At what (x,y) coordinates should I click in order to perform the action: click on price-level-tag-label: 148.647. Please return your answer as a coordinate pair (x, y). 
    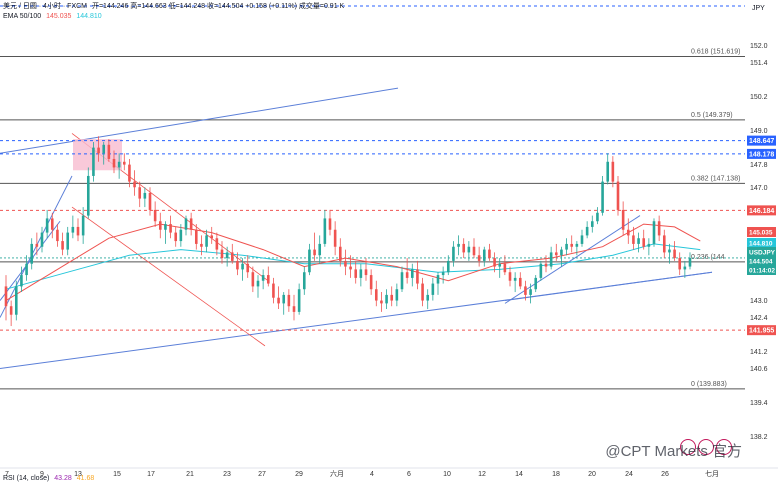
    Looking at the image, I should click on (761, 141).